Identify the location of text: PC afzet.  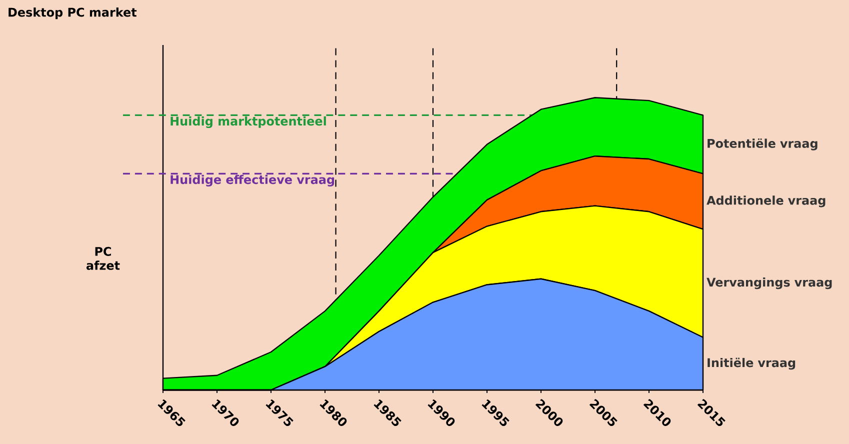
(103, 258).